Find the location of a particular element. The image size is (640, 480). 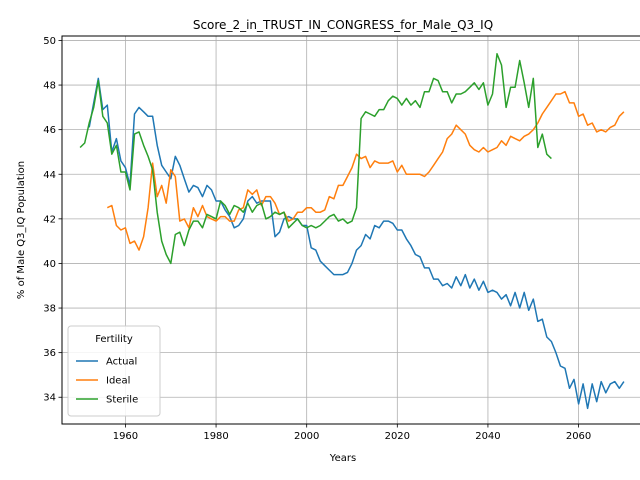

x-tick-label: 2040 is located at coordinates (487, 436).